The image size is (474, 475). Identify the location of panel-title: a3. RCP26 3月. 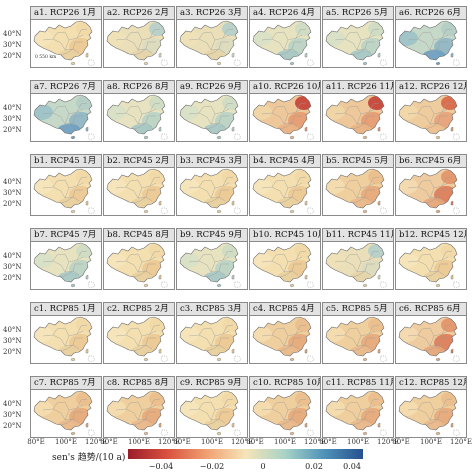
(212, 13).